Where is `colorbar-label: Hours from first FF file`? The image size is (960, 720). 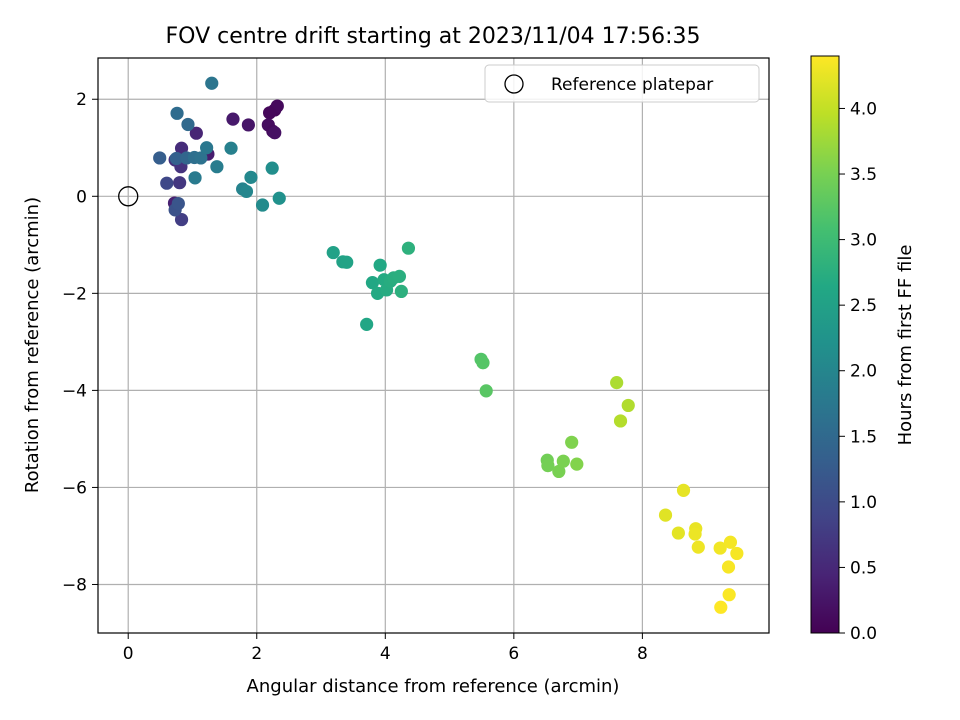 colorbar-label: Hours from first FF file is located at coordinates (905, 345).